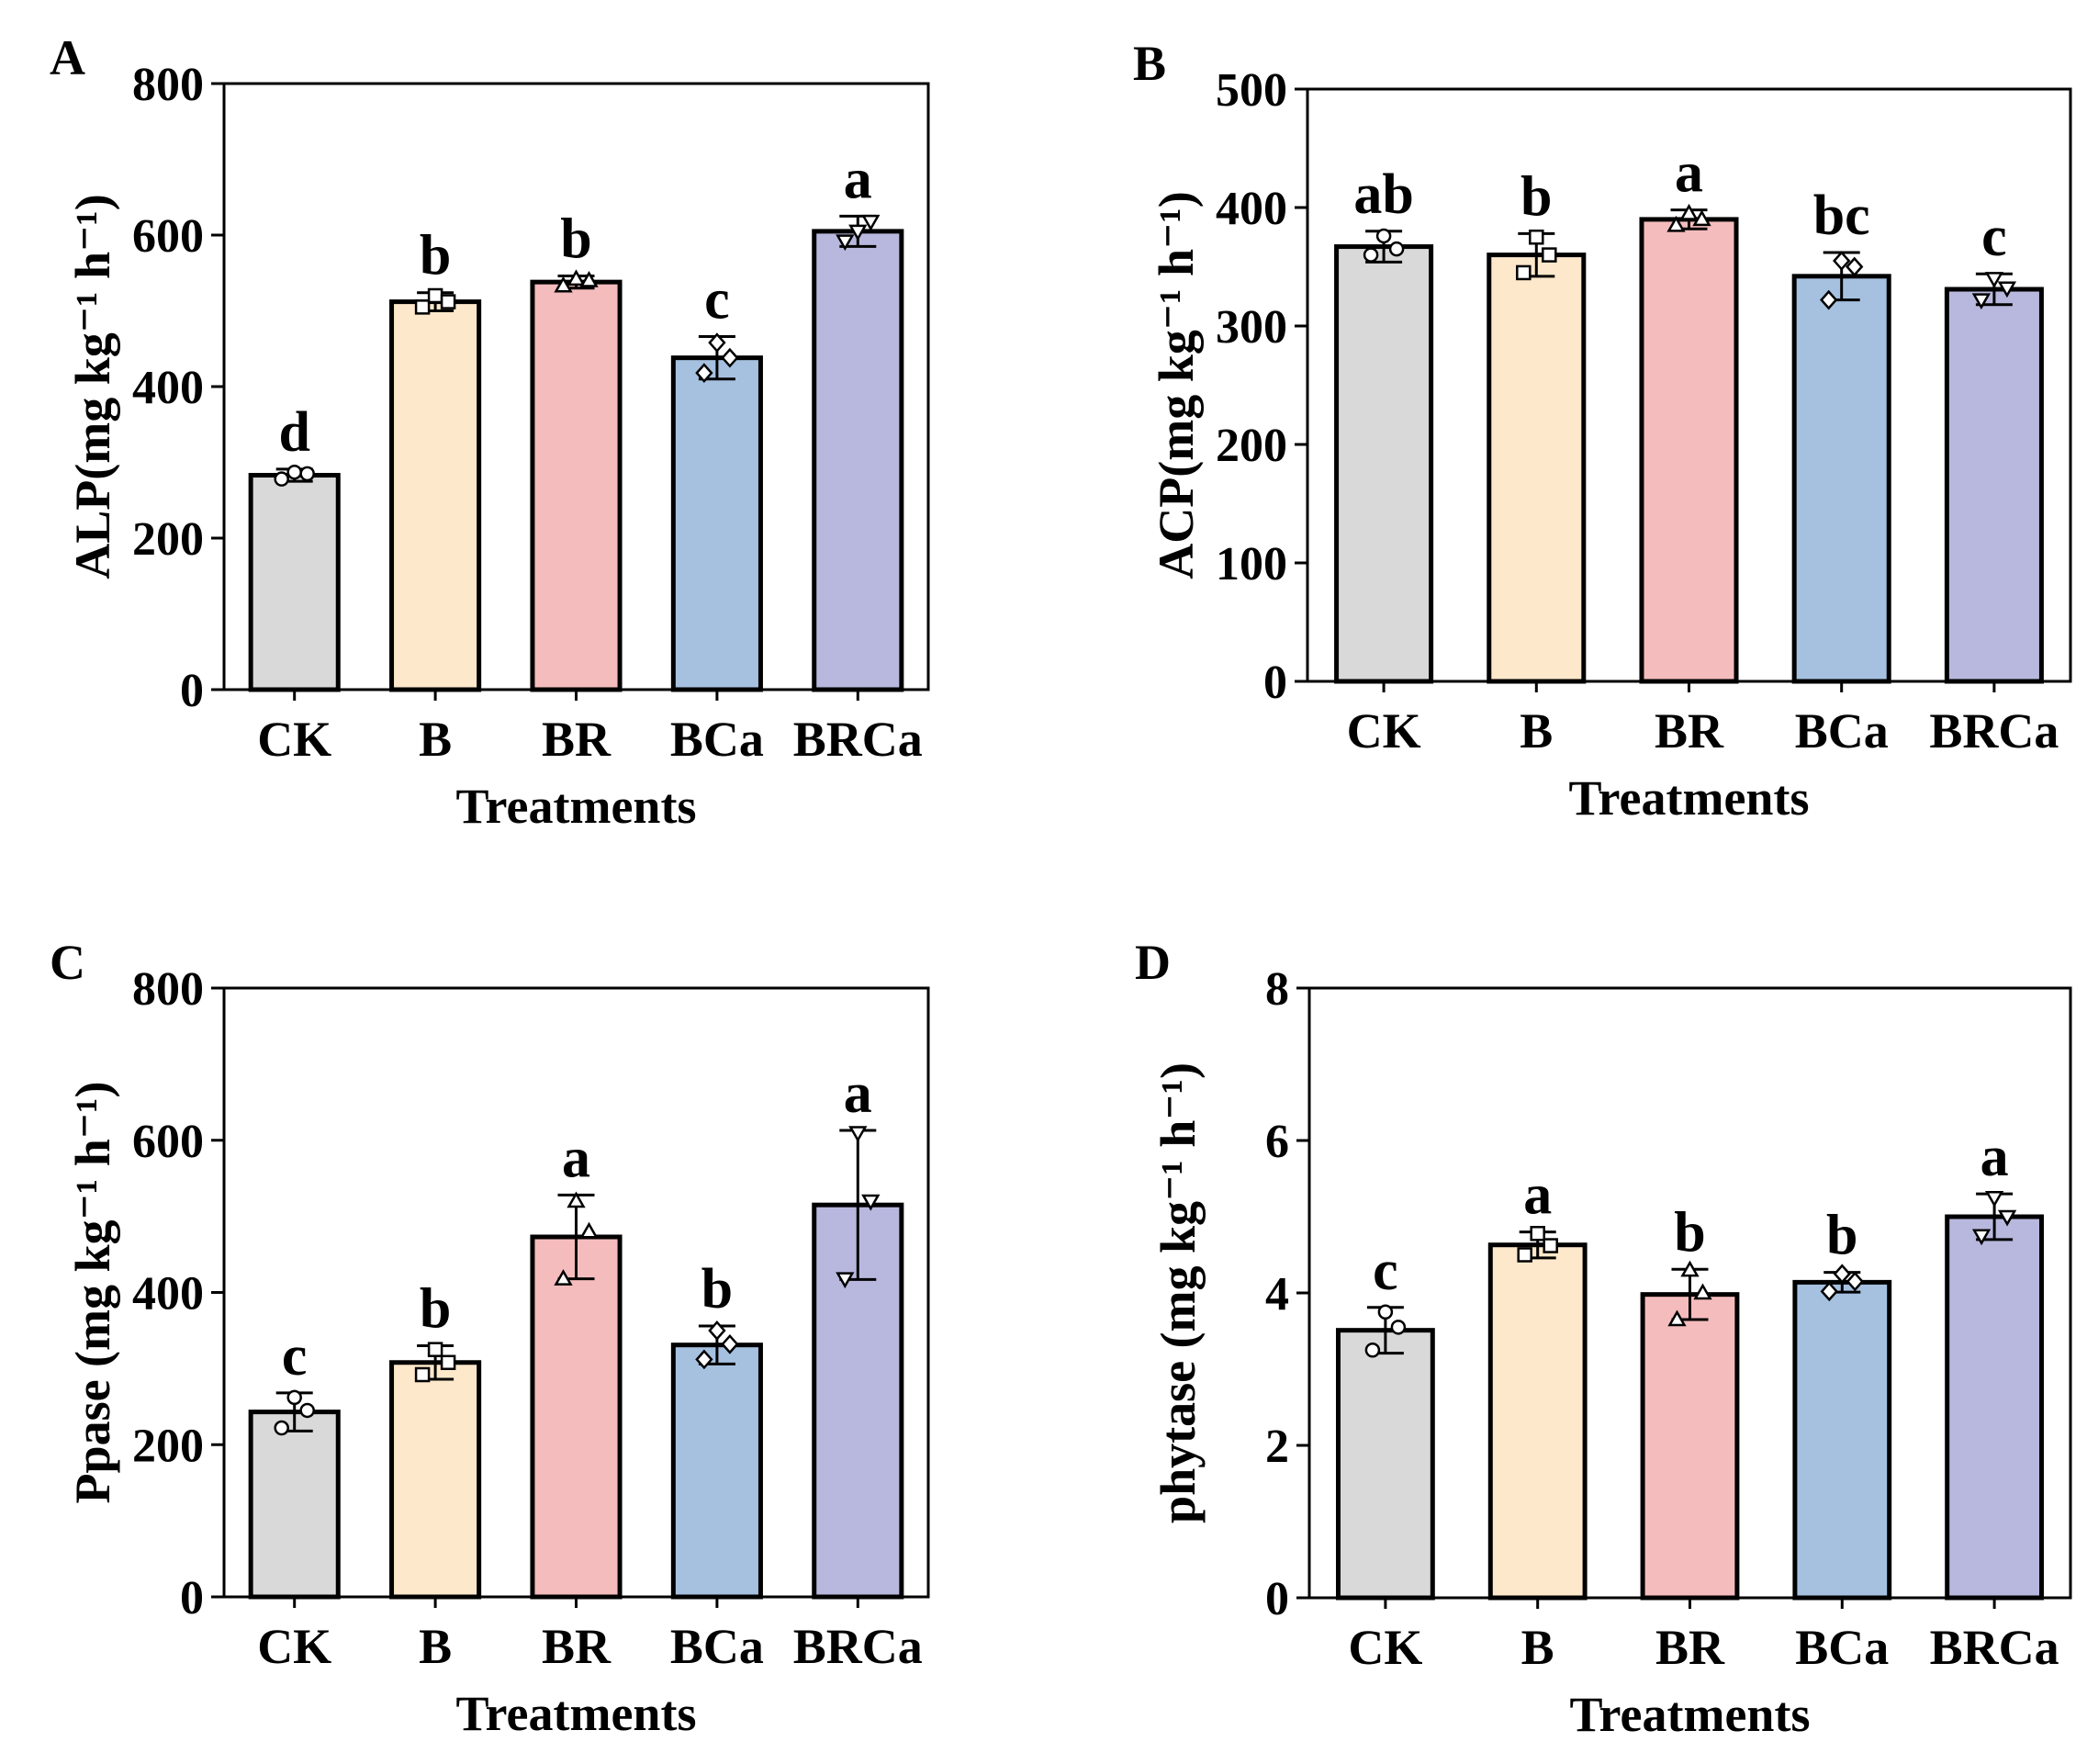 The image size is (2087, 1764). I want to click on bar-CK, so click(1384, 464).